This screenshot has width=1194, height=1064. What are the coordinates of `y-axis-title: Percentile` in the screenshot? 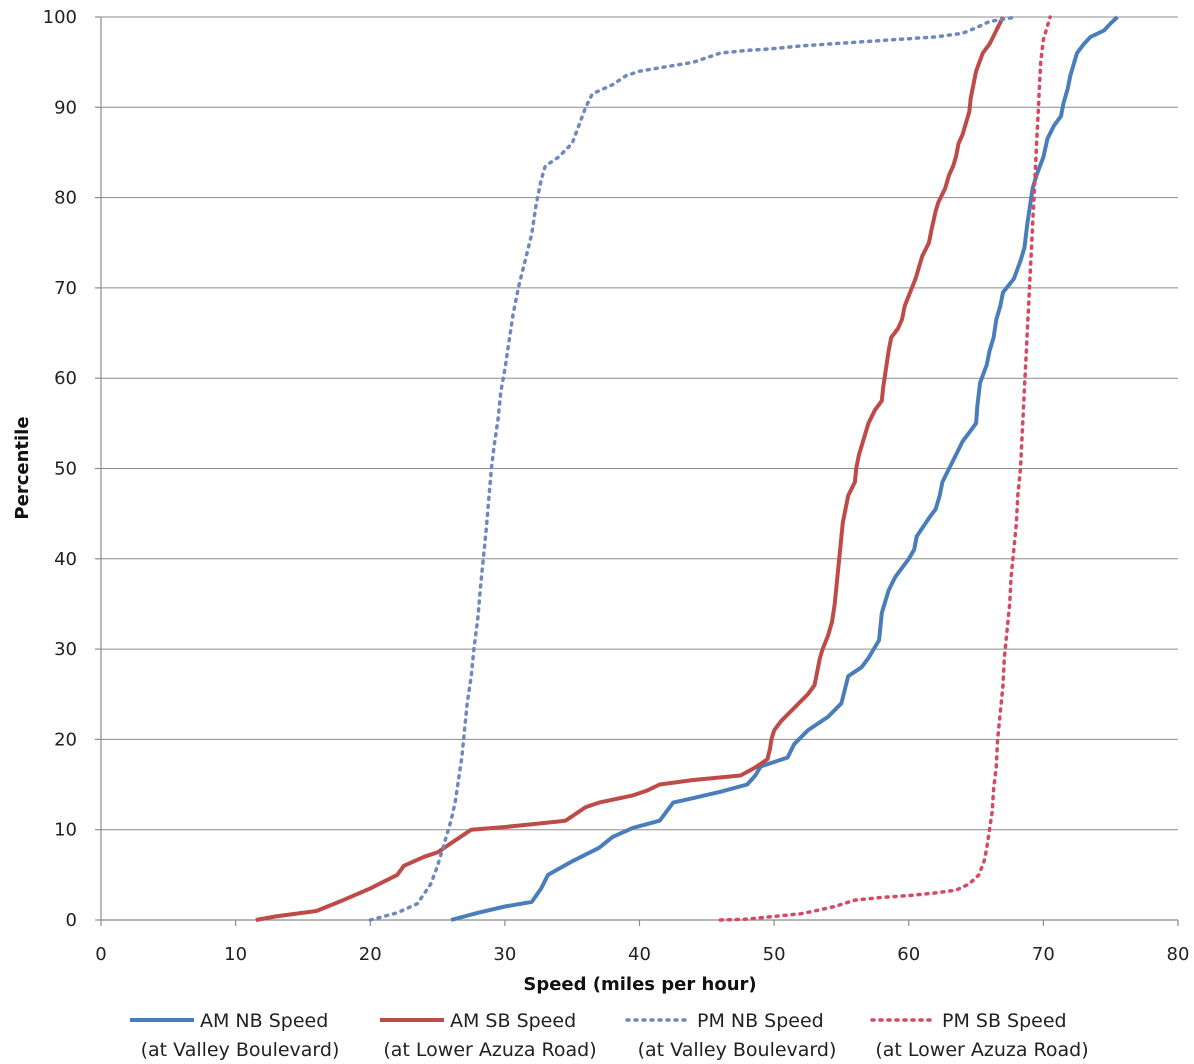 It's located at (22, 467).